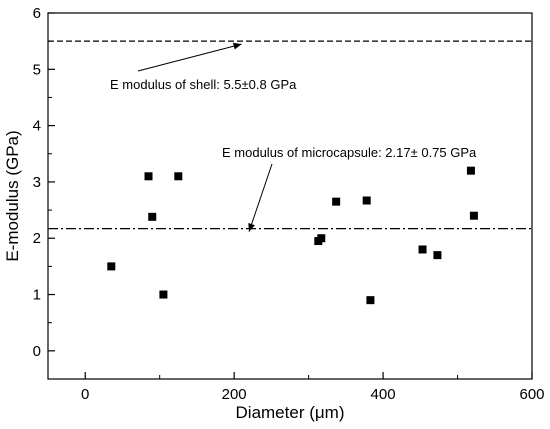 This screenshot has height=429, width=550. Describe the element at coordinates (85, 394) in the screenshot. I see `x-tick-label: 0` at that location.